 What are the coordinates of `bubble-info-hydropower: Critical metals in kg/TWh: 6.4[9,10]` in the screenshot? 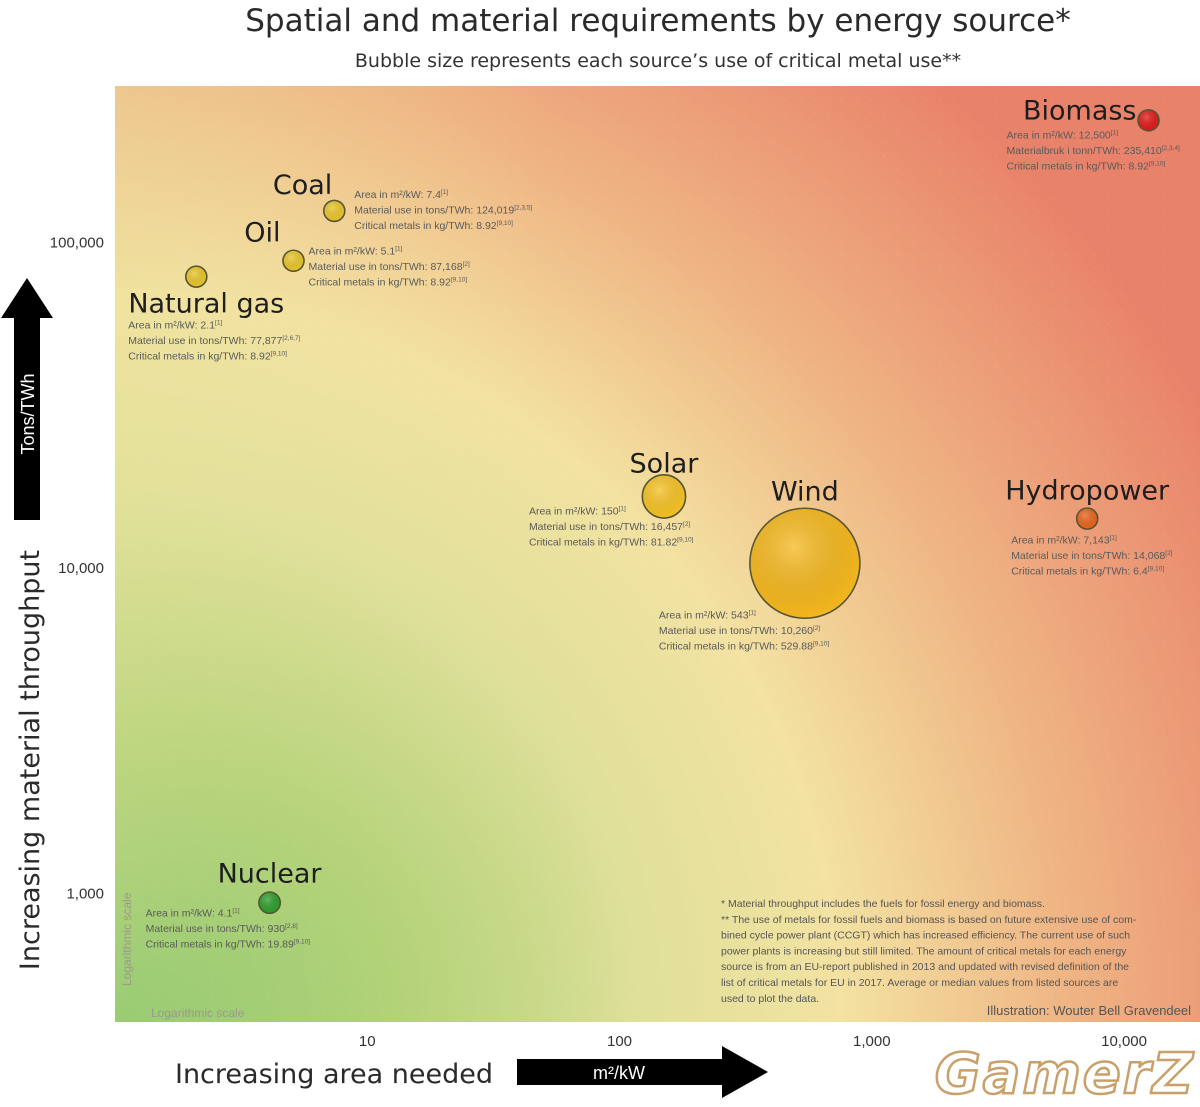 It's located at (1087, 572).